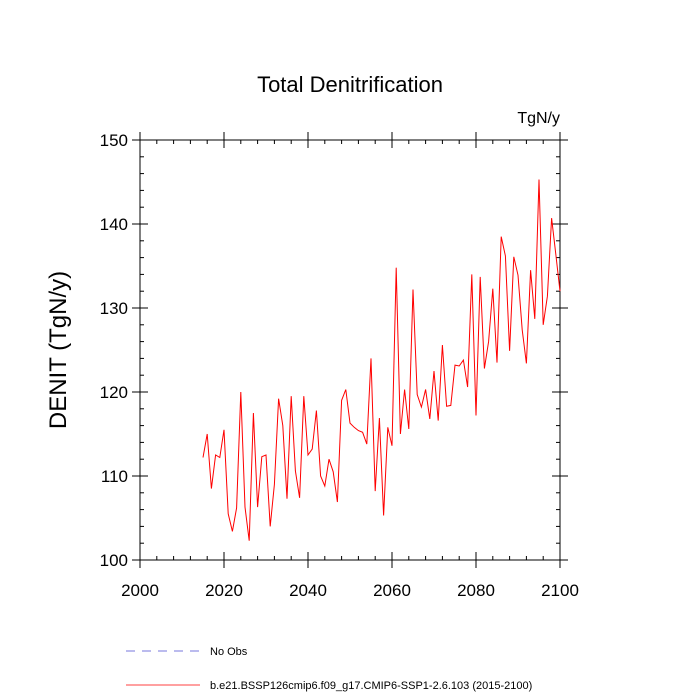 This screenshot has height=700, width=700. What do you see at coordinates (114, 476) in the screenshot?
I see `y-tick-label: 110` at bounding box center [114, 476].